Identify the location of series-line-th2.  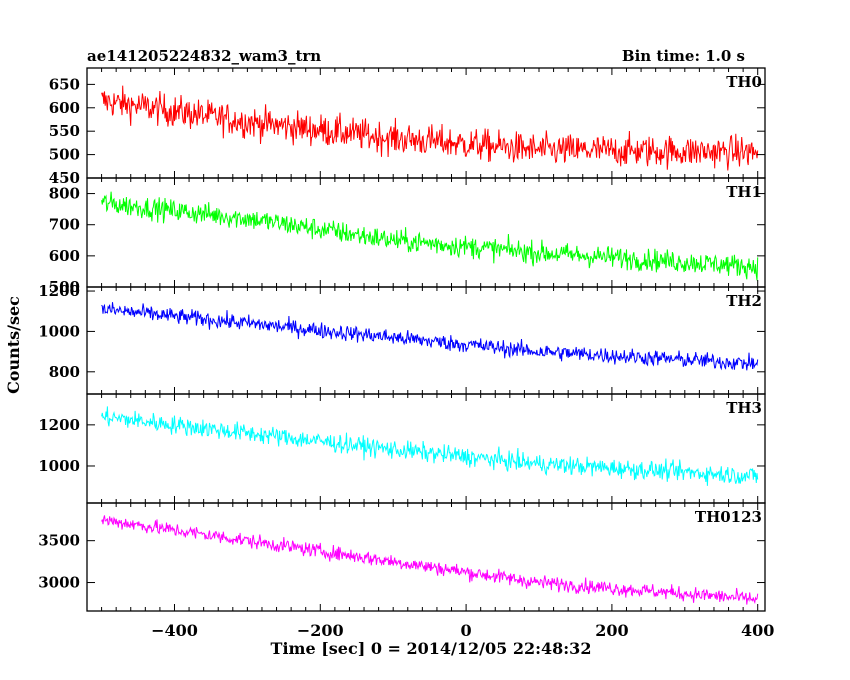
(430, 336).